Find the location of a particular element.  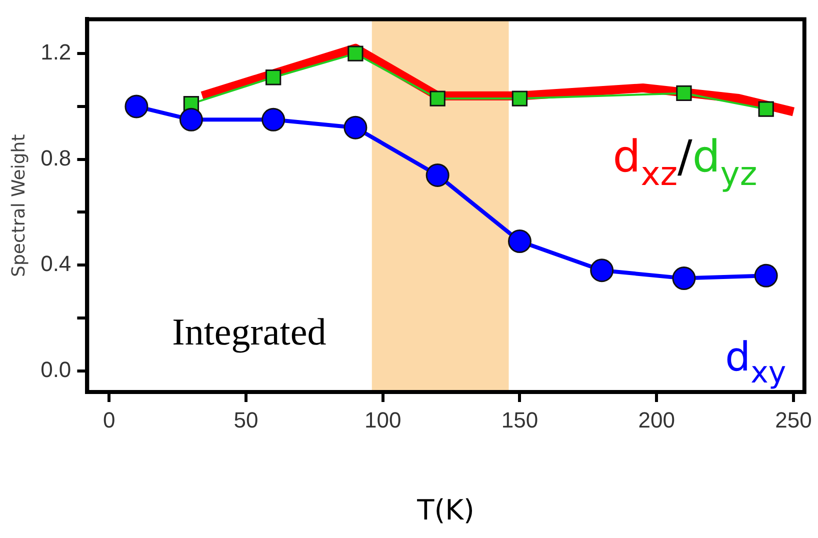

x-tick-label: 0 is located at coordinates (109, 419).